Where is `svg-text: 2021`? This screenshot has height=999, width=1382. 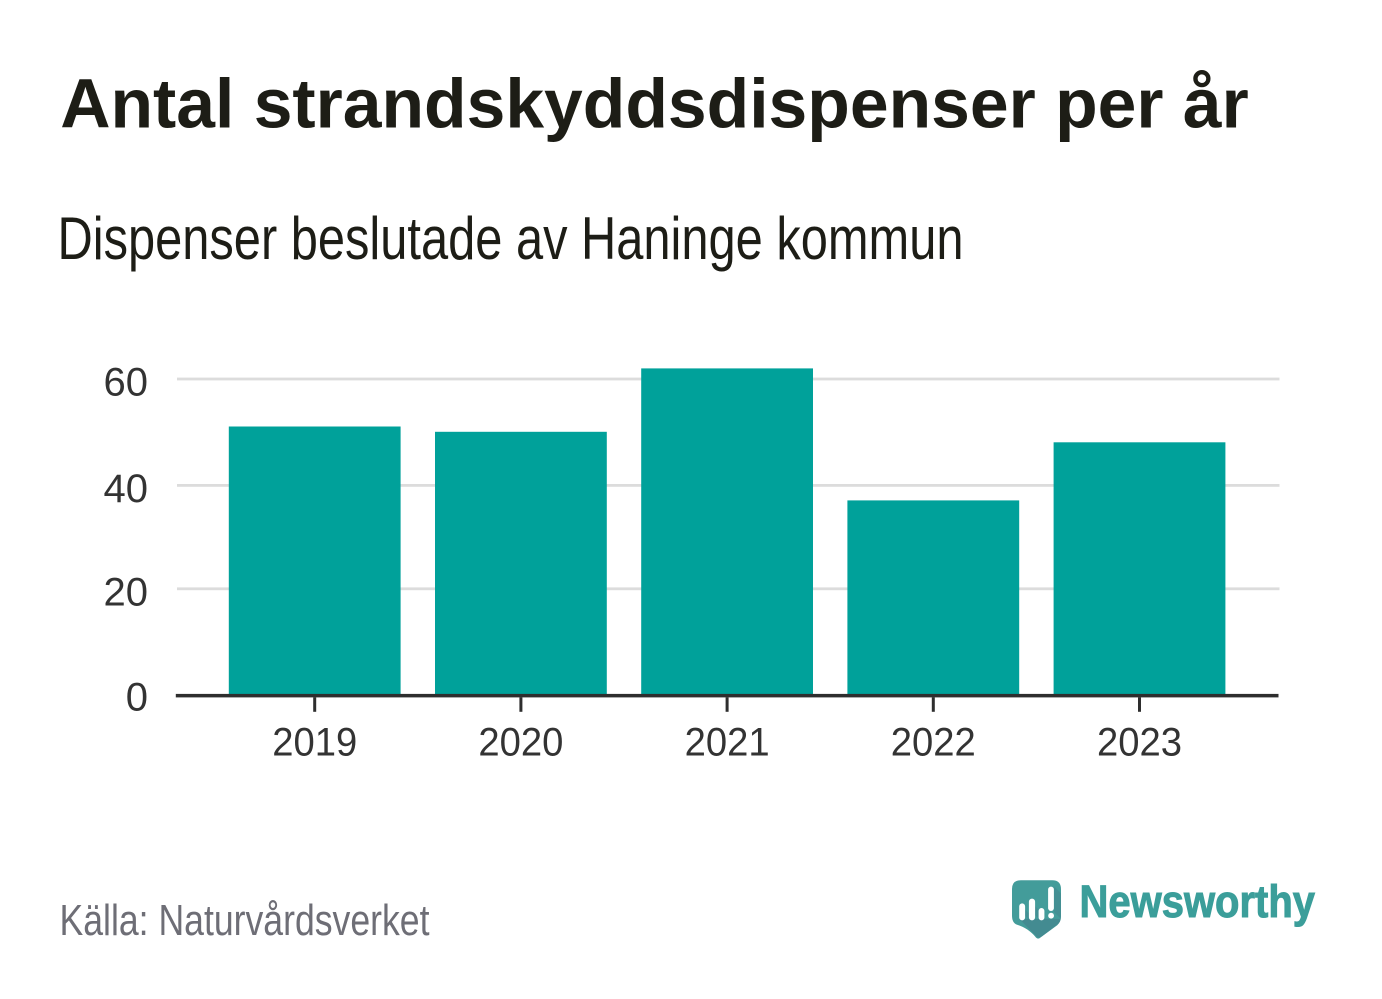 svg-text: 2021 is located at coordinates (727, 743).